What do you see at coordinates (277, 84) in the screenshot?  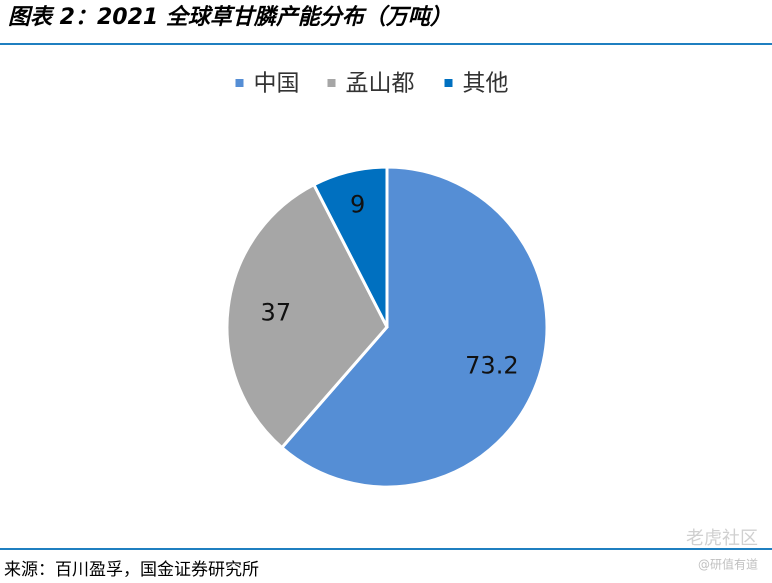 I see `legend-label: 中国` at bounding box center [277, 84].